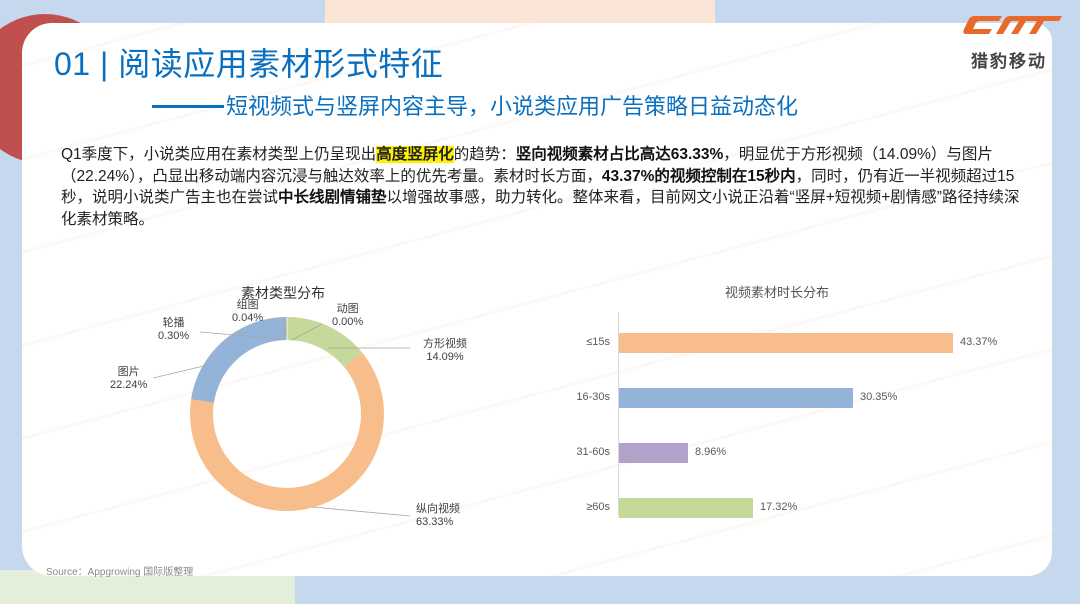 The image size is (1080, 604). Describe the element at coordinates (249, 64) in the screenshot. I see `page-title: 01 | 阅读应用素材形式特征` at that location.